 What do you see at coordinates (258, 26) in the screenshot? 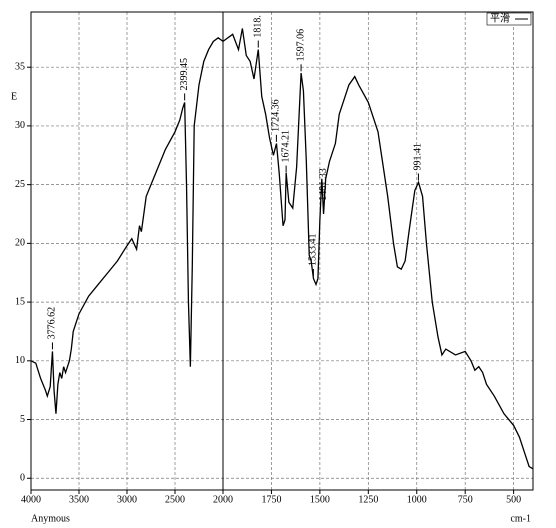
I see `peak-label: 1818.` at bounding box center [258, 26].